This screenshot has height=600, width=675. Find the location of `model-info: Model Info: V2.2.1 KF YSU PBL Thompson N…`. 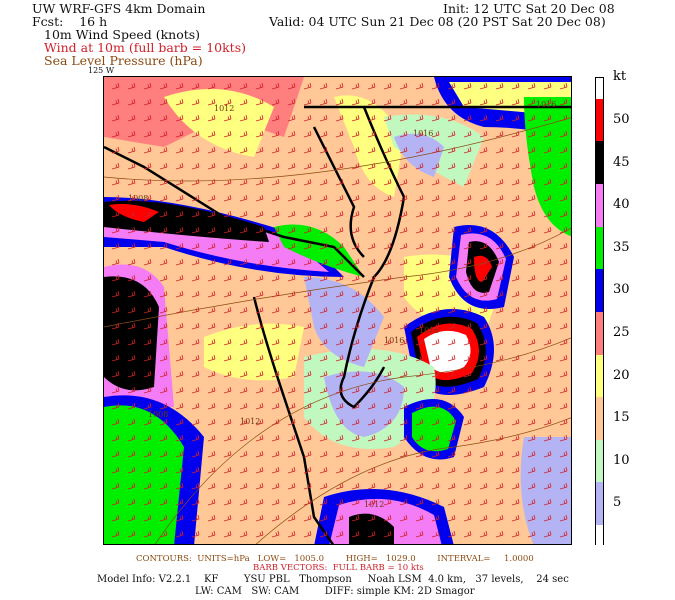

model-info: Model Info: V2.2.1 KF YSU PBL Thompson N… is located at coordinates (333, 579).